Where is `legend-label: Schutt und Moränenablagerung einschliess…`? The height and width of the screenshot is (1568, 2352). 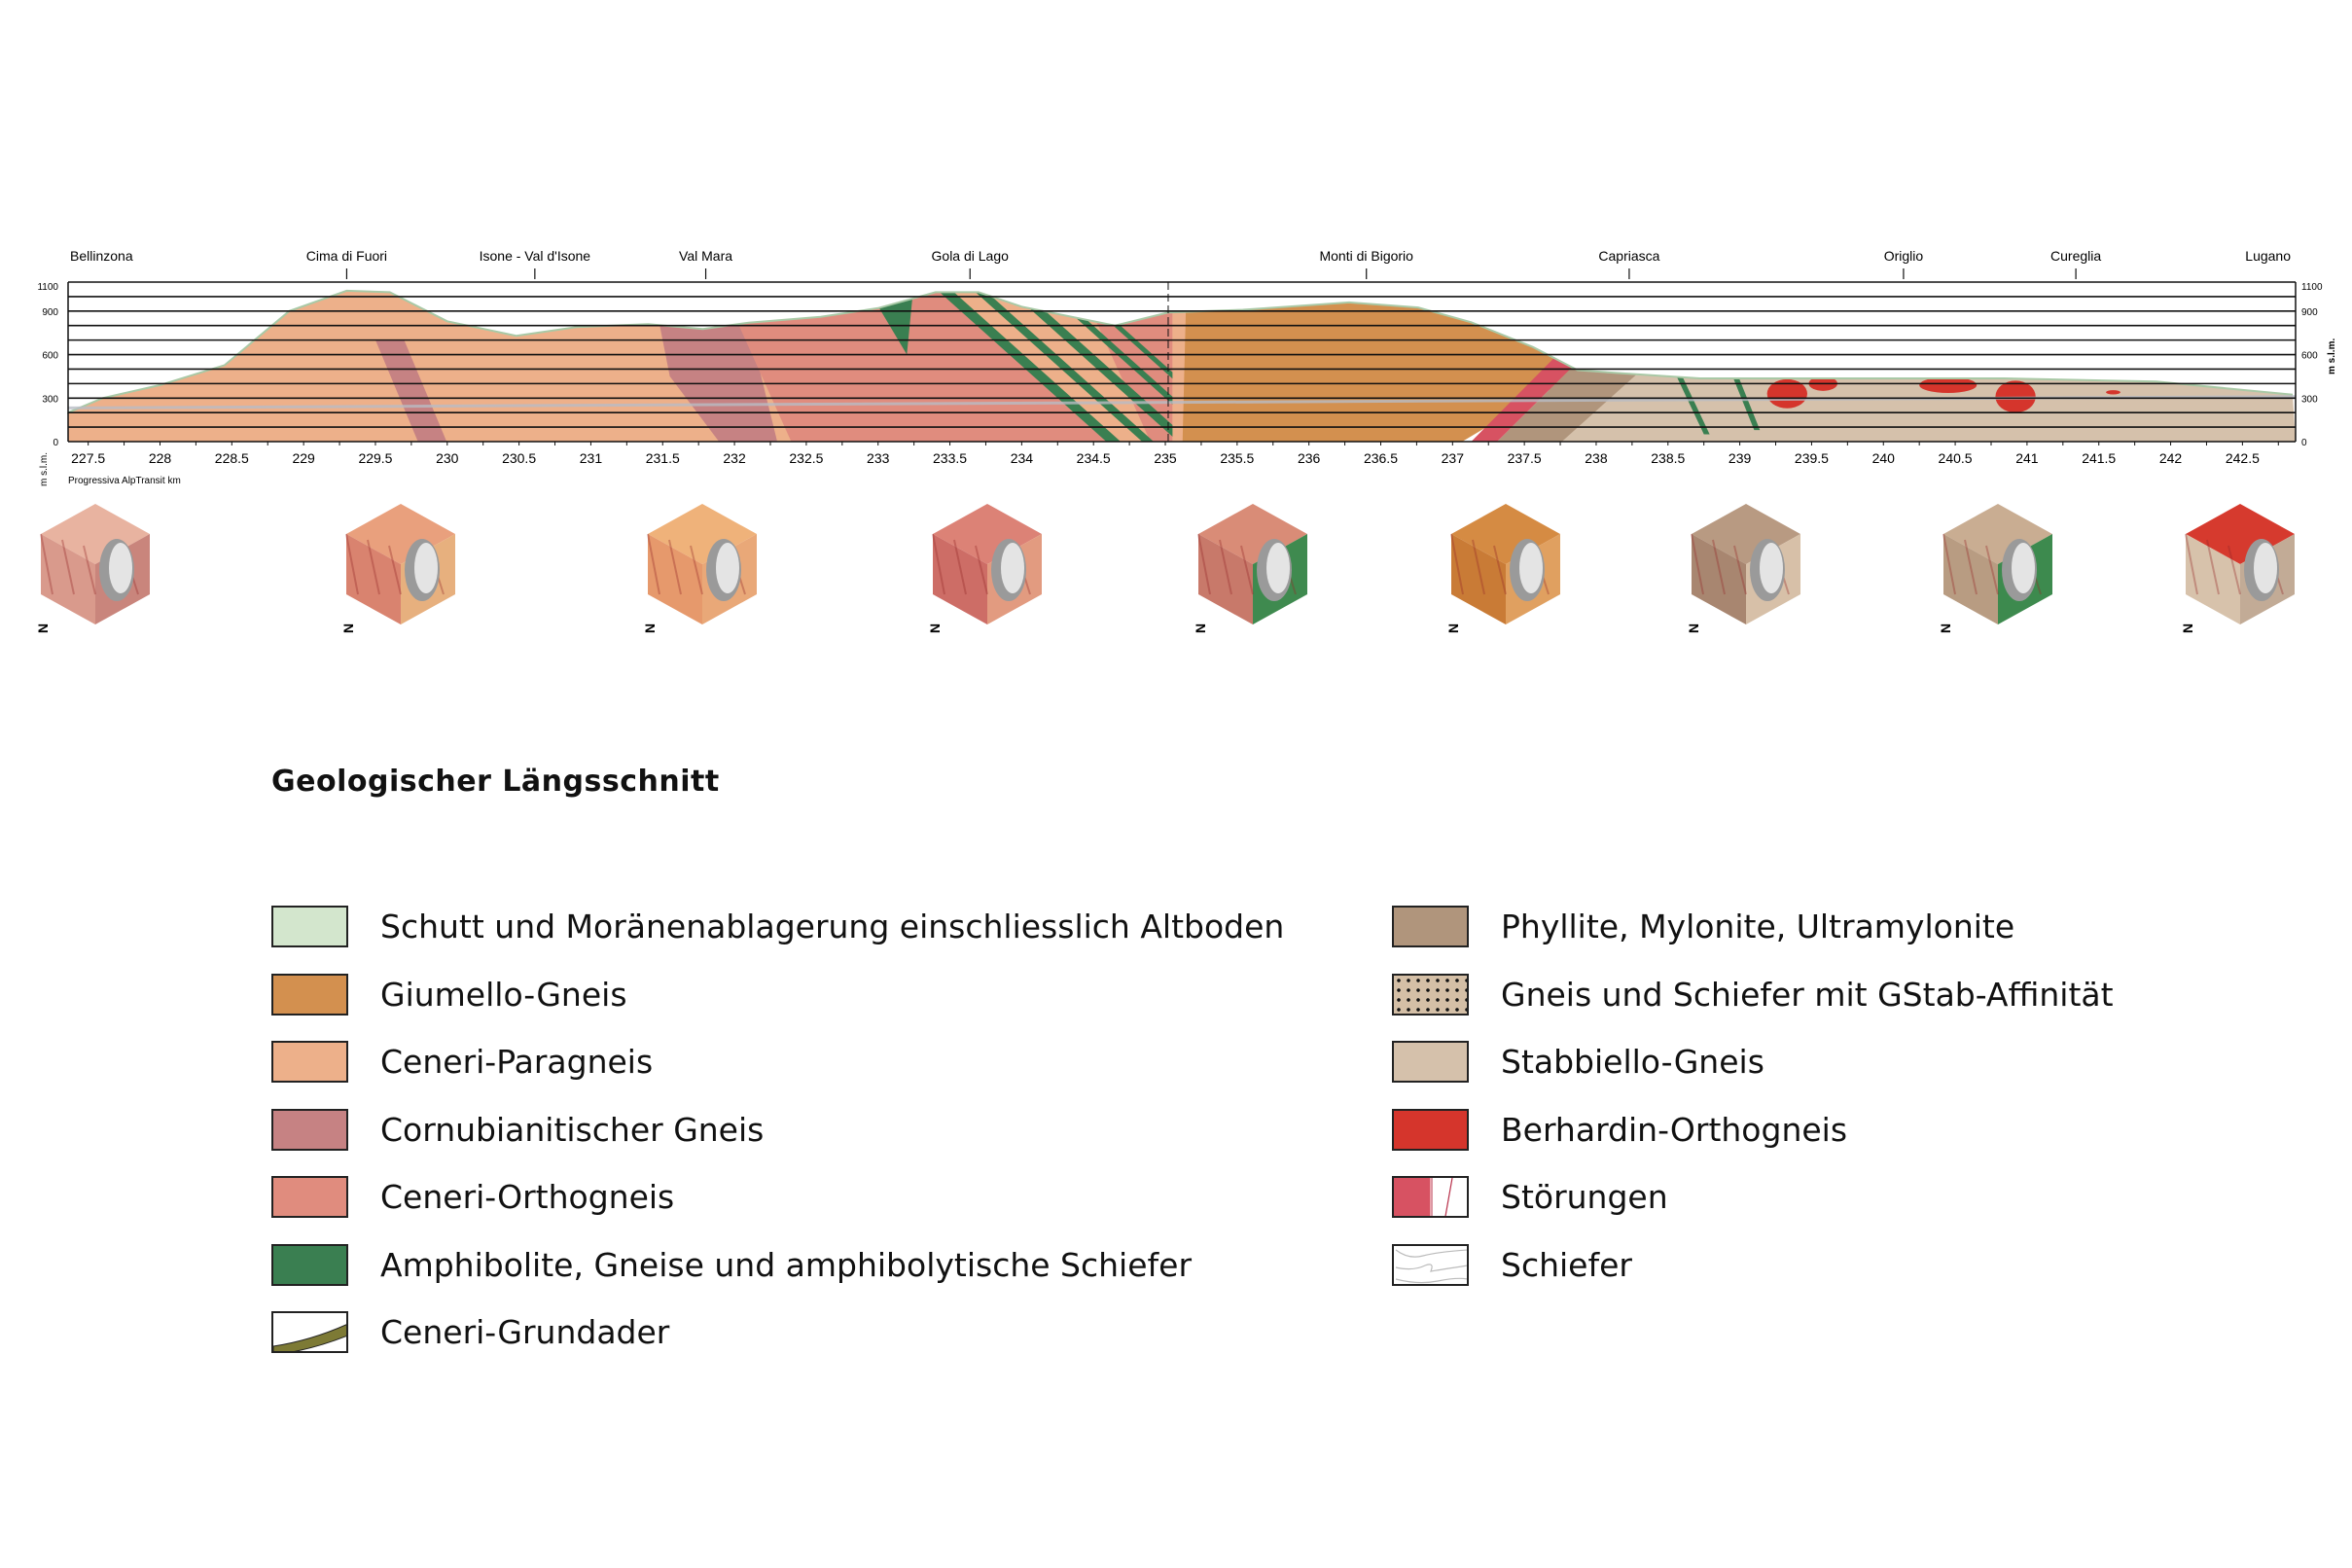 legend-label: Schutt und Moränenablagerung einschliess… is located at coordinates (832, 927).